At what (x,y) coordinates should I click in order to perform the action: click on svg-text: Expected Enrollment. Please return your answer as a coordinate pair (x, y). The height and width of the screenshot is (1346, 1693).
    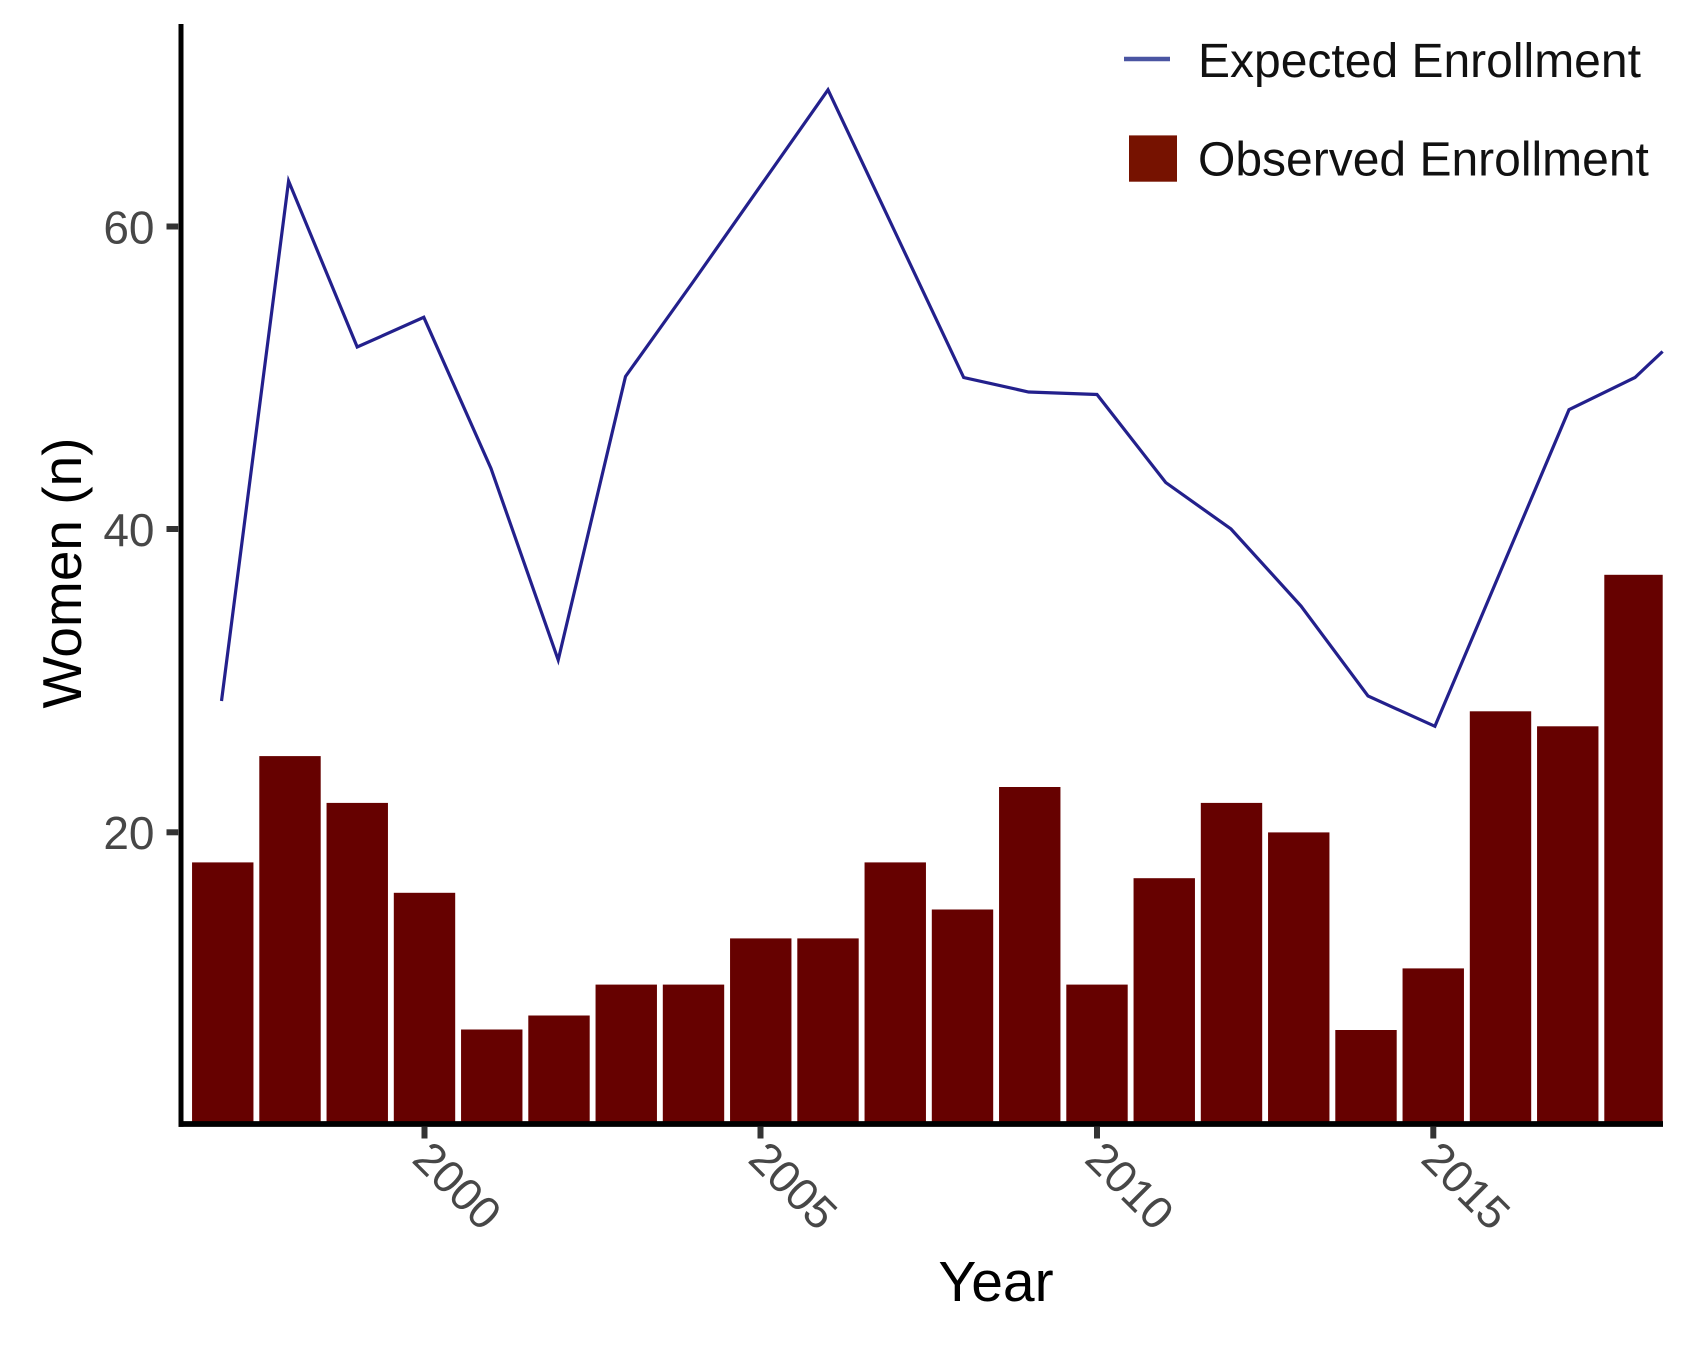
    Looking at the image, I should click on (1419, 61).